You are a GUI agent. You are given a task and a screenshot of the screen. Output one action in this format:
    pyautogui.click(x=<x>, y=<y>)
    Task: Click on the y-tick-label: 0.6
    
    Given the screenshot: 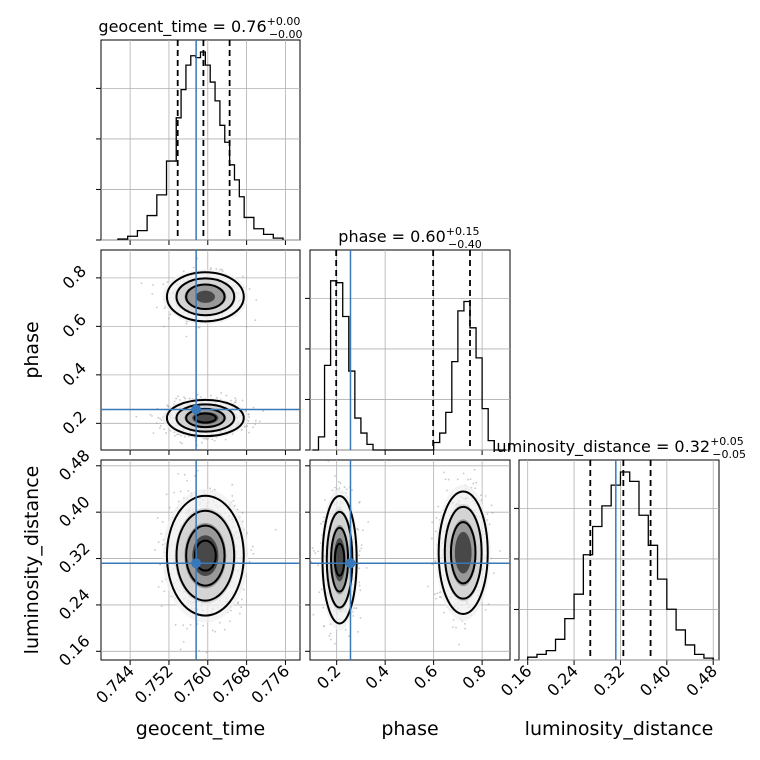 What is the action you would take?
    pyautogui.click(x=74, y=325)
    